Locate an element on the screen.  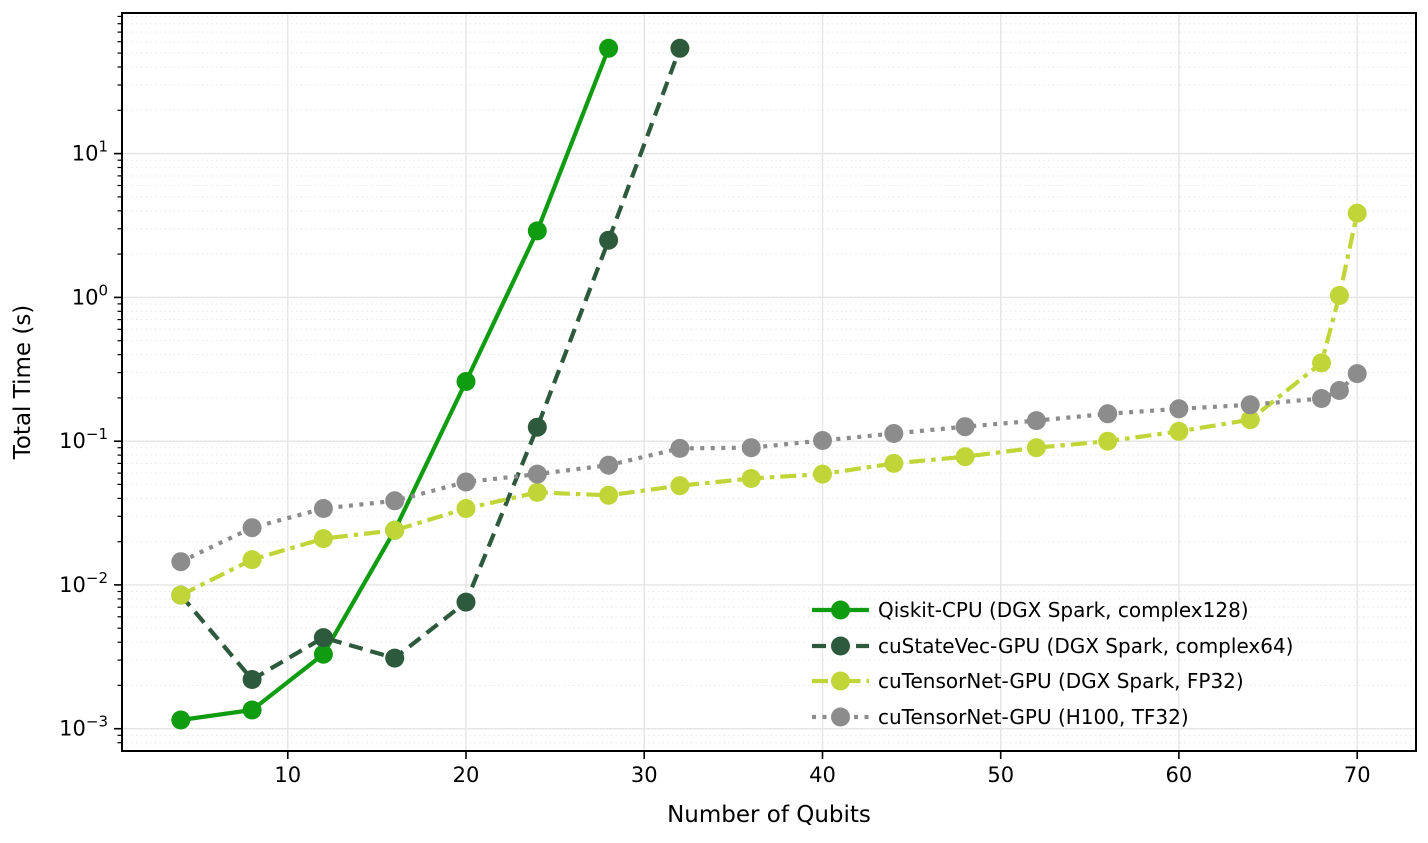
legend-label: Qiskit-CPU (DGX Spark, complex128) is located at coordinates (1063, 610).